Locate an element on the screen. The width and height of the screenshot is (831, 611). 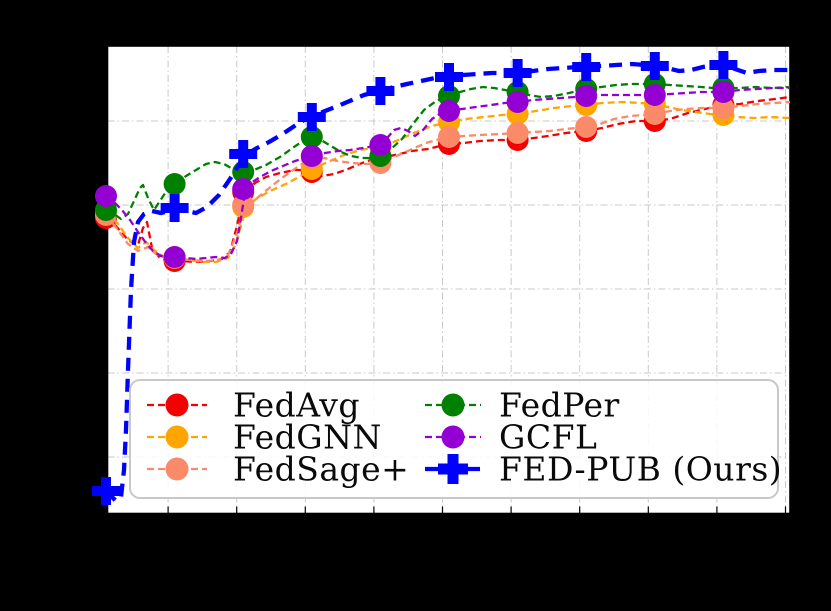
legend-label: FedGNN is located at coordinates (307, 437).